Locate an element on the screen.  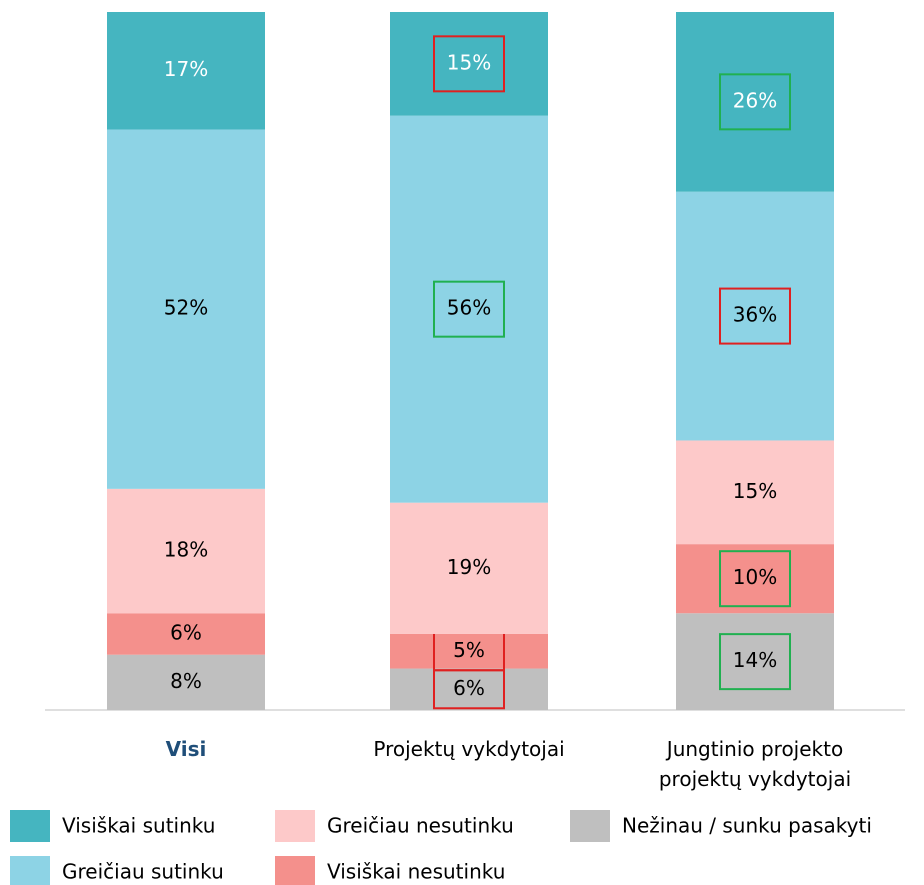
value-label: 8% is located at coordinates (186, 681).